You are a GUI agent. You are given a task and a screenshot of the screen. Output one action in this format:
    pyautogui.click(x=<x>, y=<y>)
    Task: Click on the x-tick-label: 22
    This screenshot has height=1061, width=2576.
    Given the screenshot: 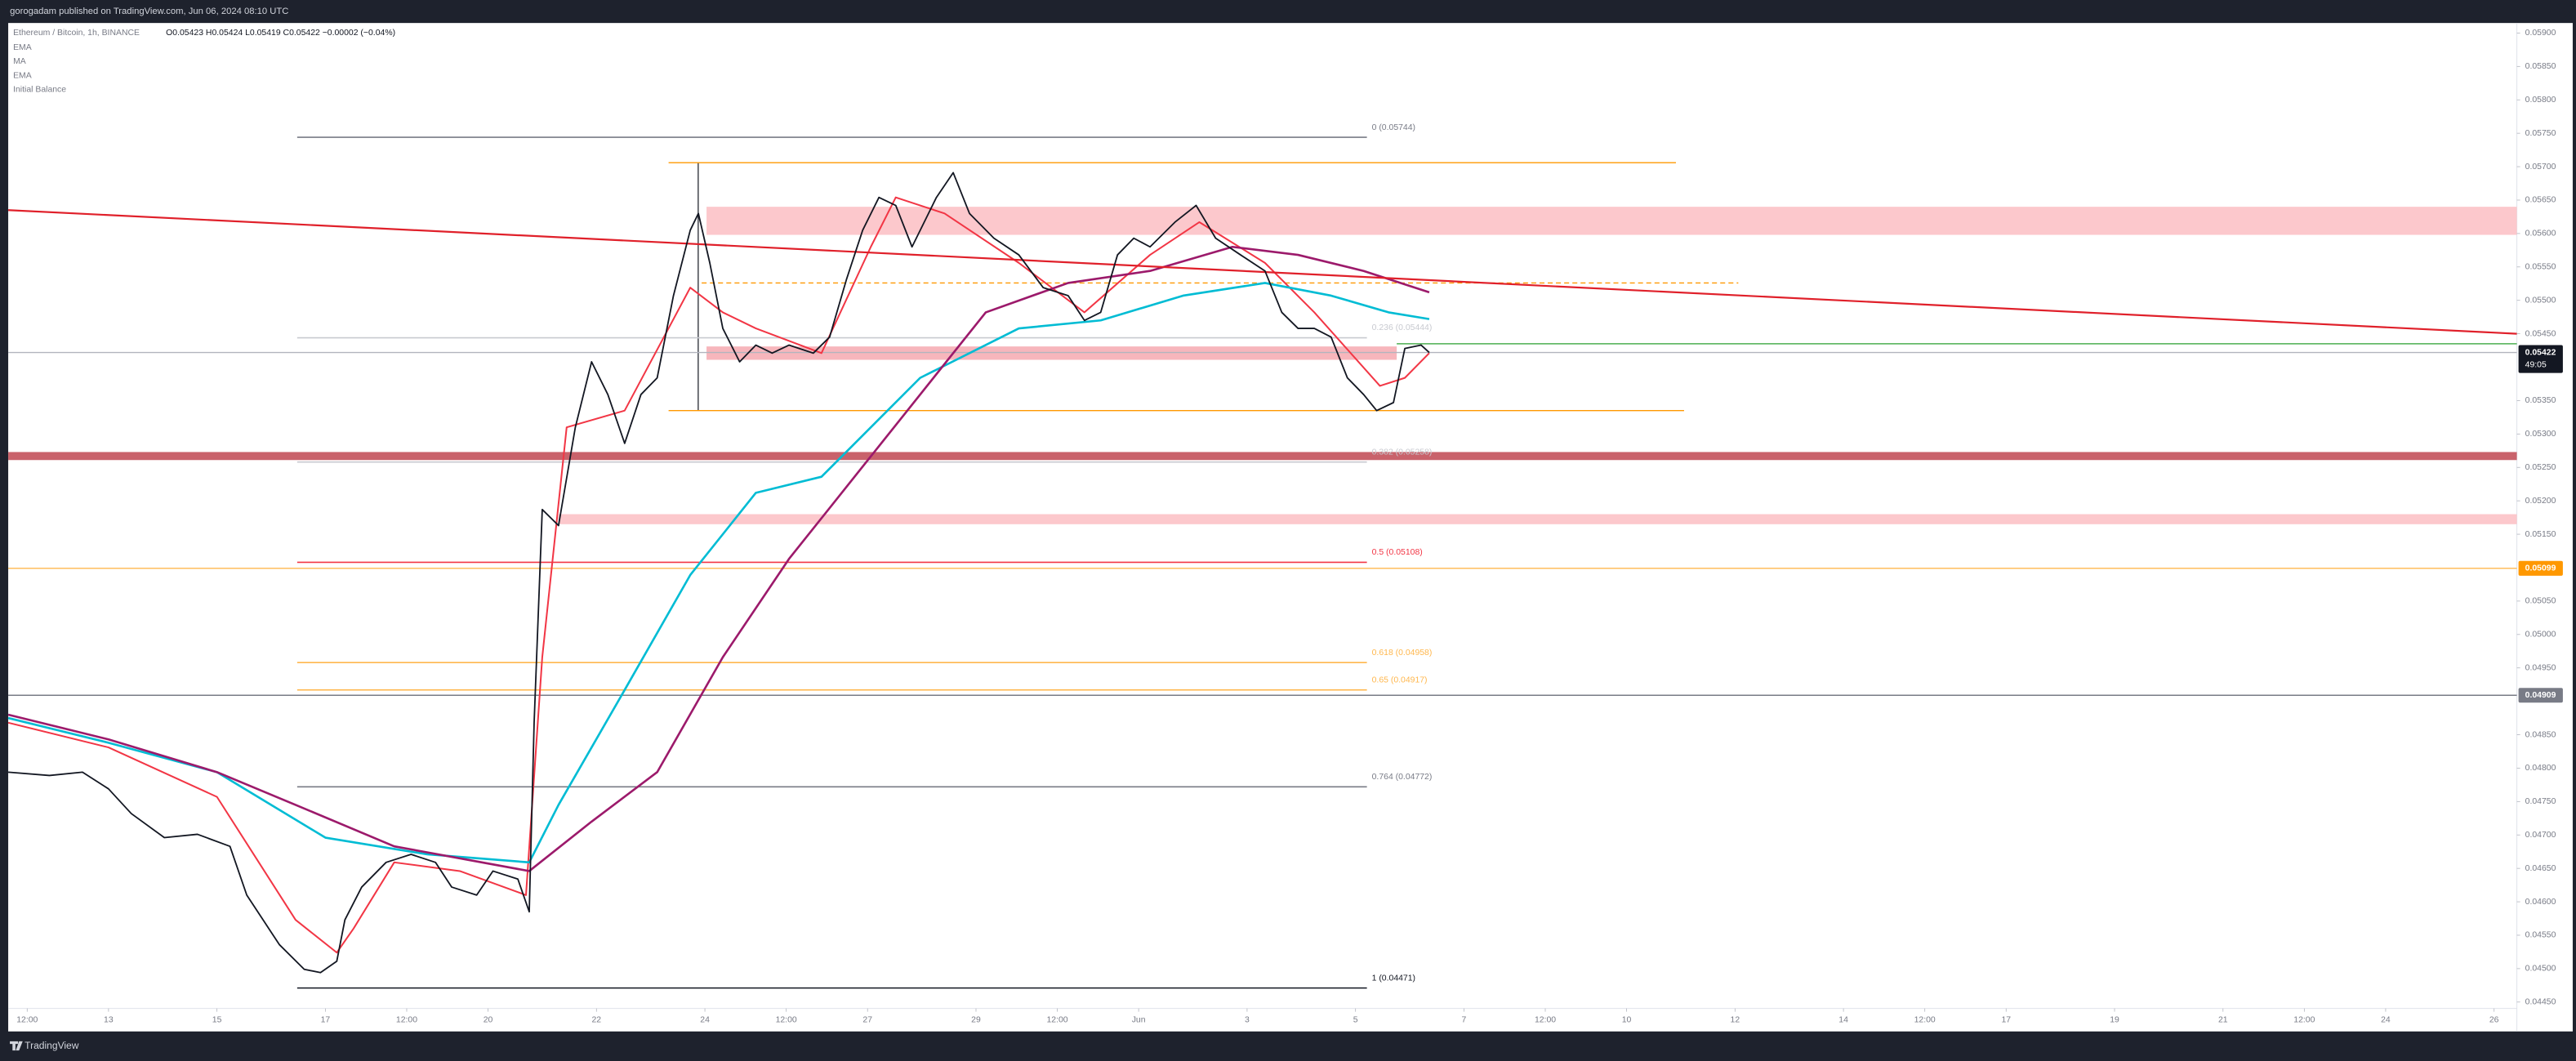 What is the action you would take?
    pyautogui.click(x=596, y=1019)
    